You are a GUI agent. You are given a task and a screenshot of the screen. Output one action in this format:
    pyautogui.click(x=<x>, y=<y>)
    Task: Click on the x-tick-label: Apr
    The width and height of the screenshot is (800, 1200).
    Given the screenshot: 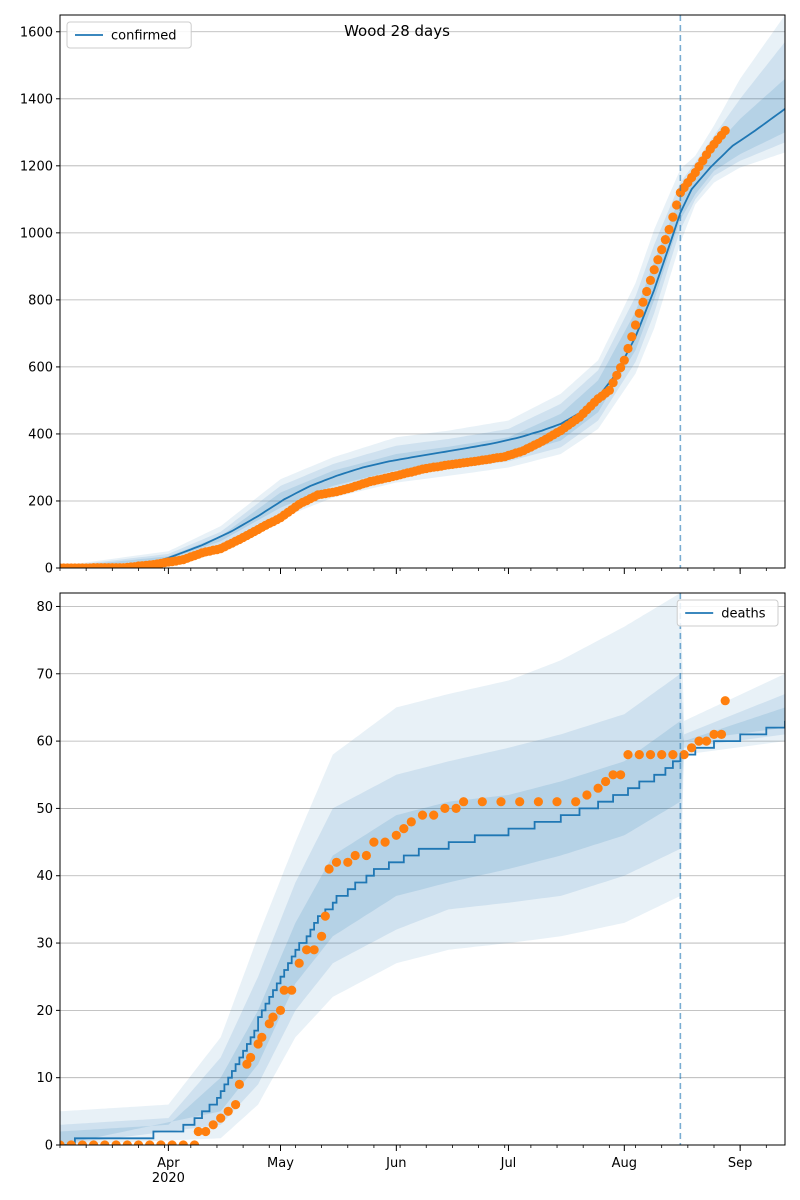 What is the action you would take?
    pyautogui.click(x=168, y=1163)
    